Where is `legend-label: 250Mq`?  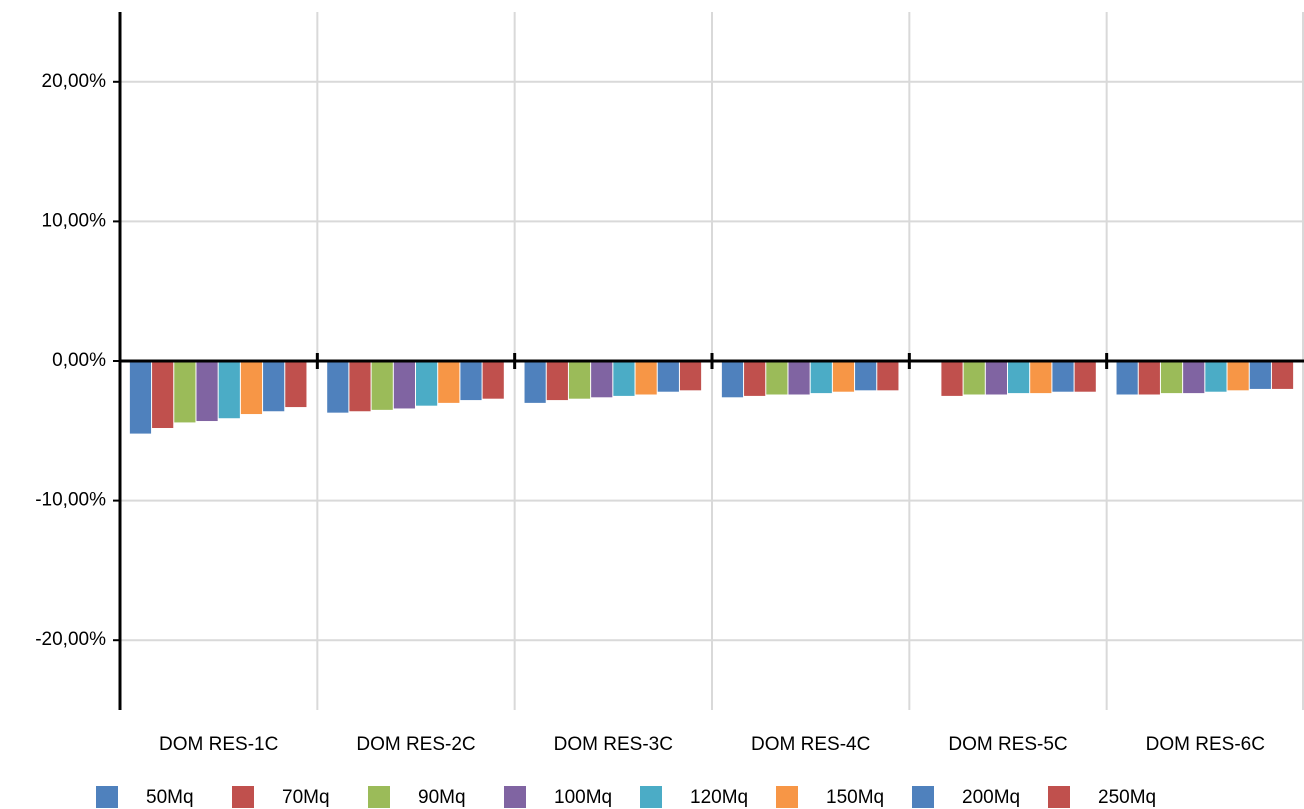
legend-label: 250Mq is located at coordinates (1127, 797).